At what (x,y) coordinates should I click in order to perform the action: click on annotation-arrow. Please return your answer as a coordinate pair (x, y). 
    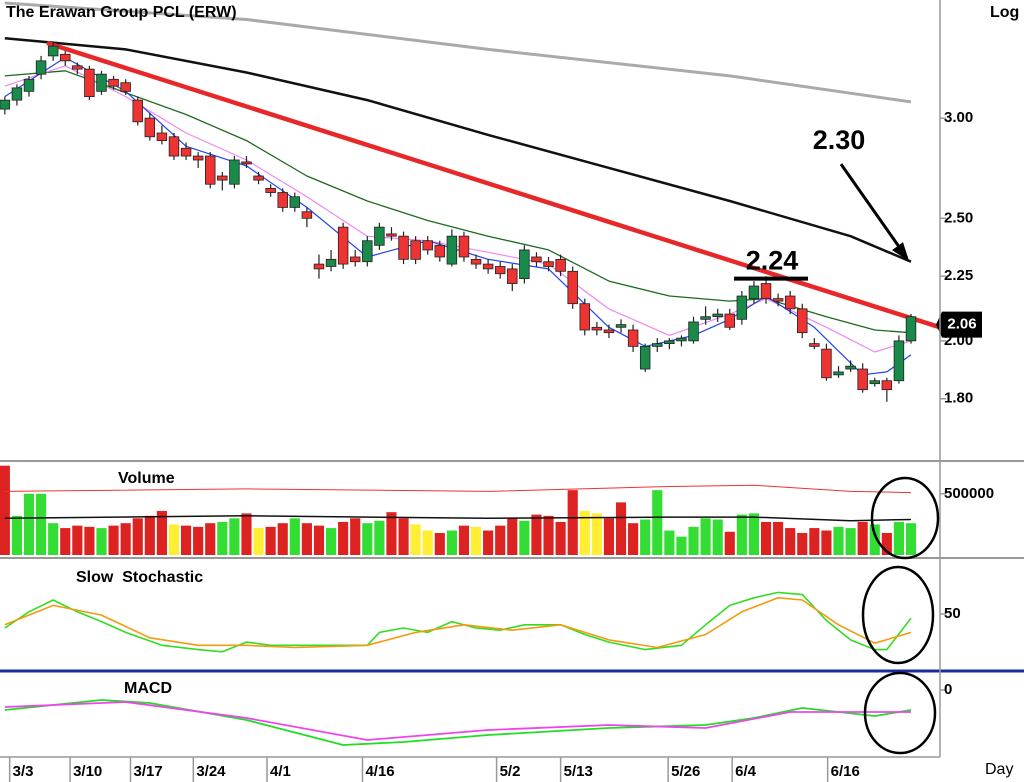
    Looking at the image, I should click on (874, 211).